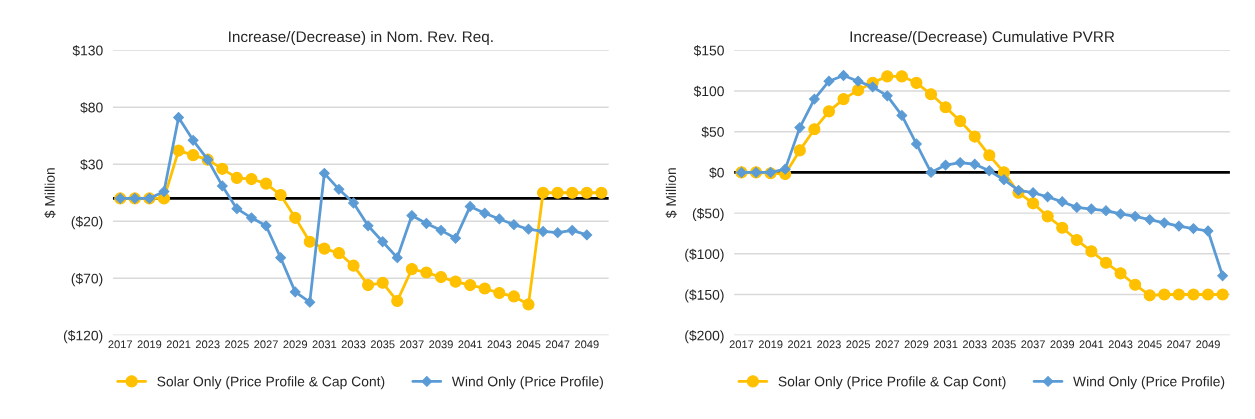 The height and width of the screenshot is (419, 1255). I want to click on y-tick-label: ($120), so click(83, 337).